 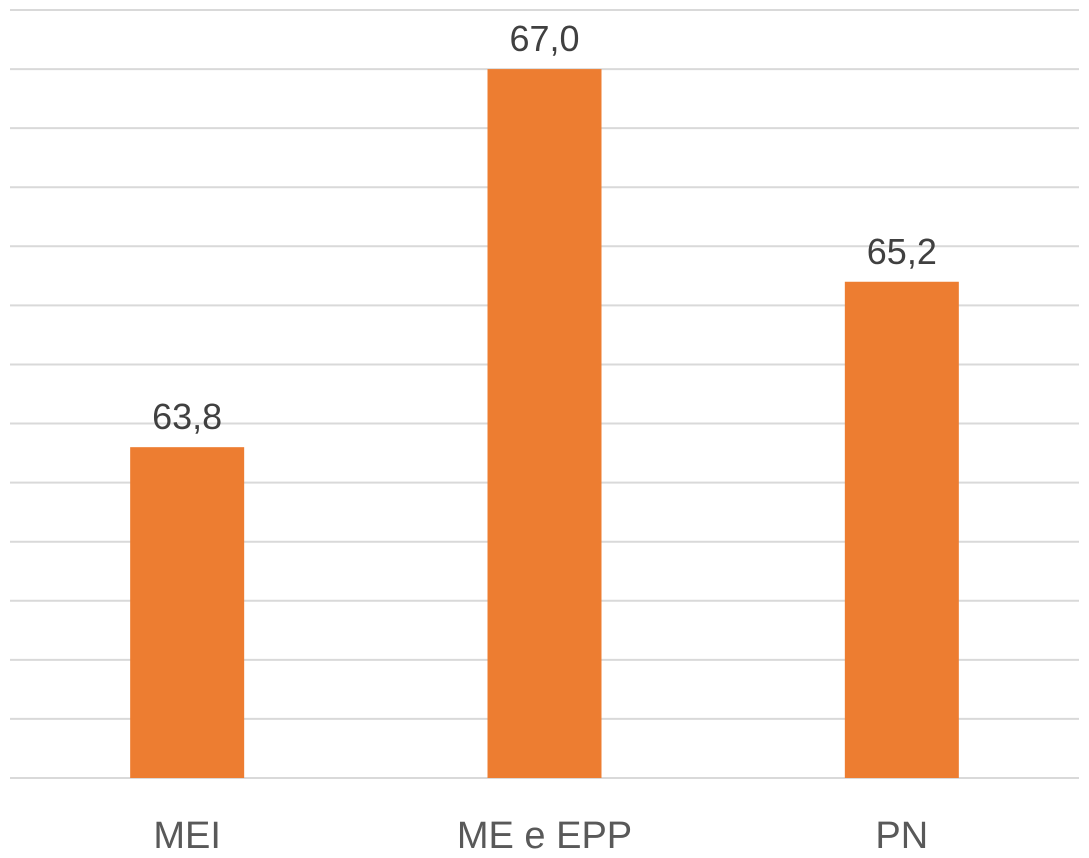 I want to click on bar-pn, so click(x=901, y=529).